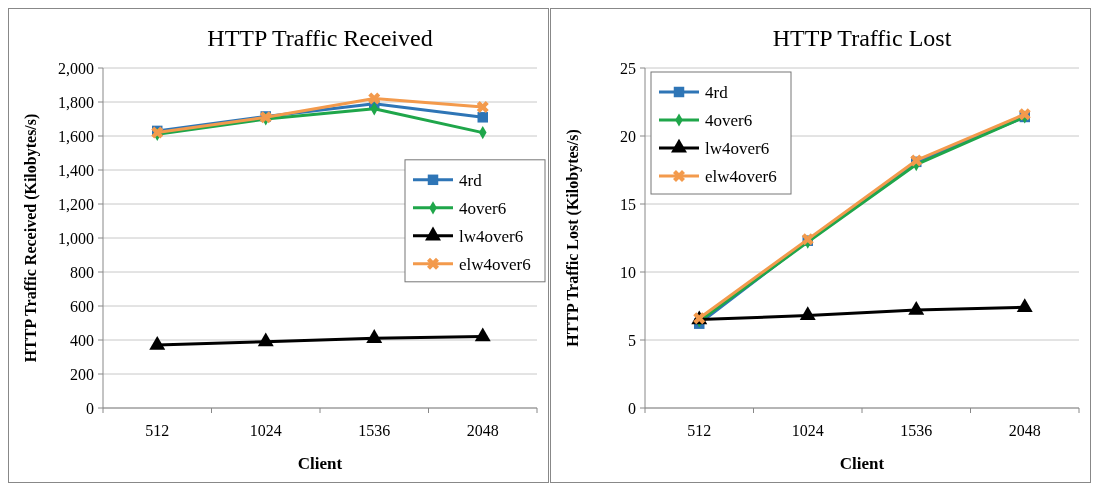 The height and width of the screenshot is (491, 1099). Describe the element at coordinates (862, 38) in the screenshot. I see `chart-title: HTTP Traffic Lost` at that location.